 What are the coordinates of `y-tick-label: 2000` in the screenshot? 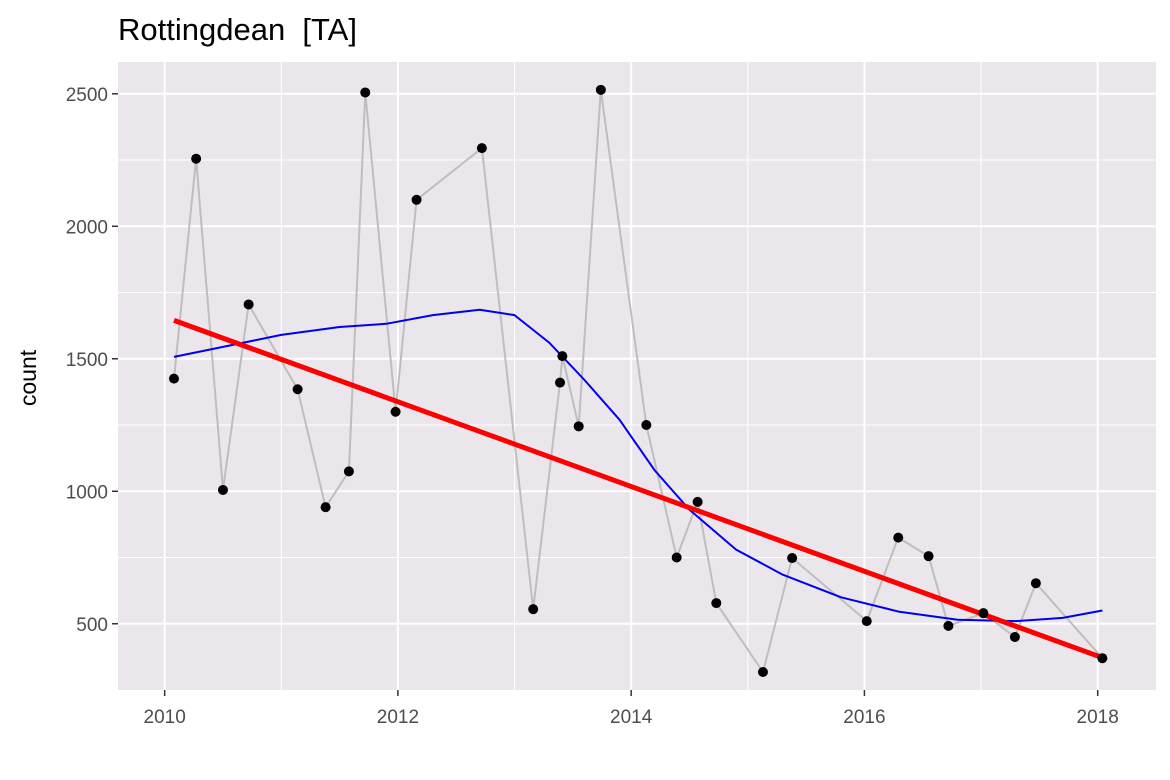 It's located at (87, 227).